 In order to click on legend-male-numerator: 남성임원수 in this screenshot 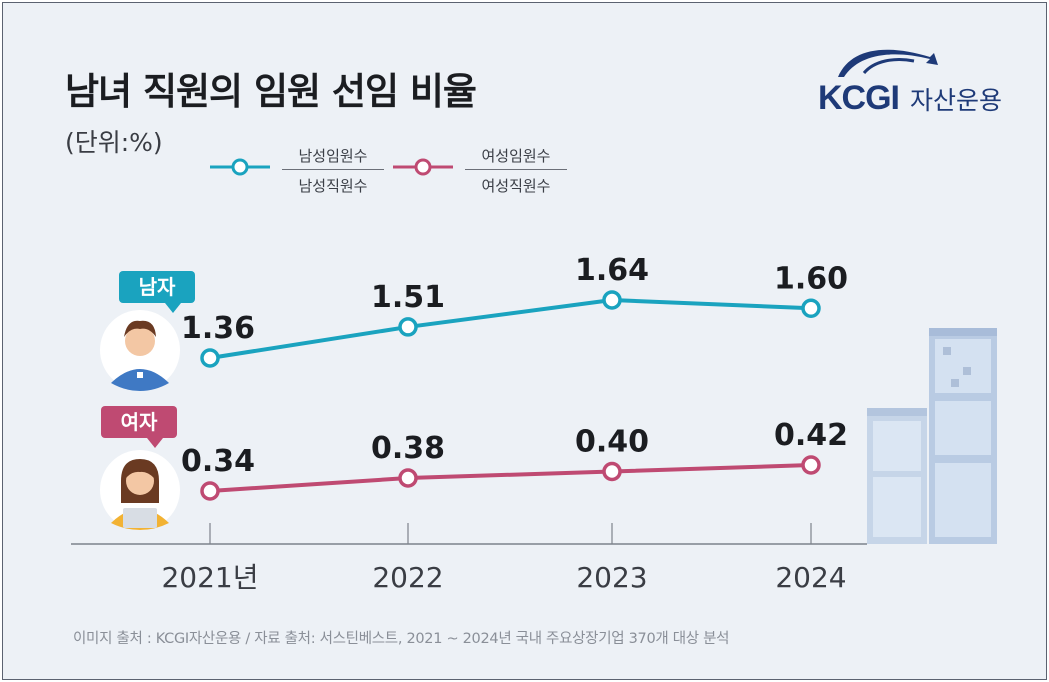, I will do `click(333, 156)`.